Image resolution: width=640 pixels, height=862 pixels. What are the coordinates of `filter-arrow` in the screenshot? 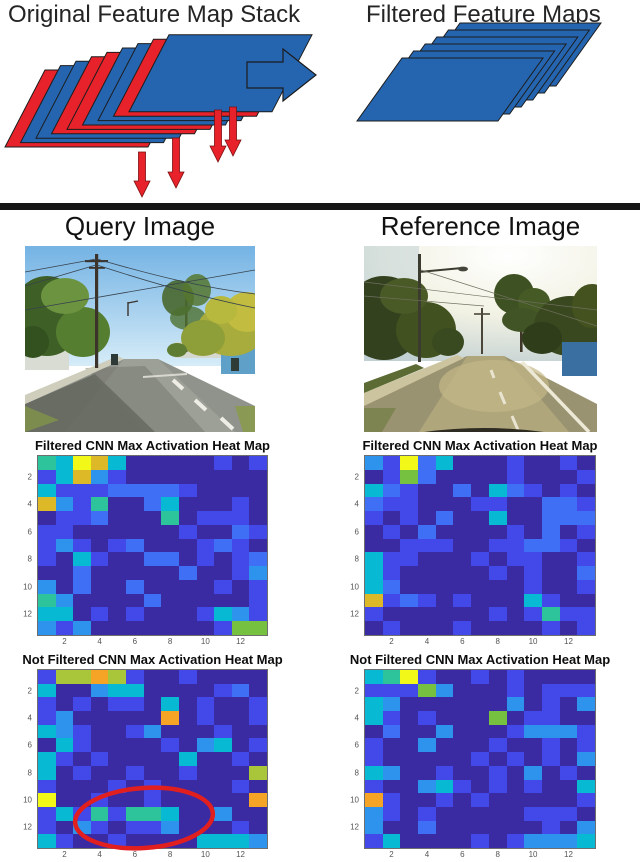 It's located at (281, 75).